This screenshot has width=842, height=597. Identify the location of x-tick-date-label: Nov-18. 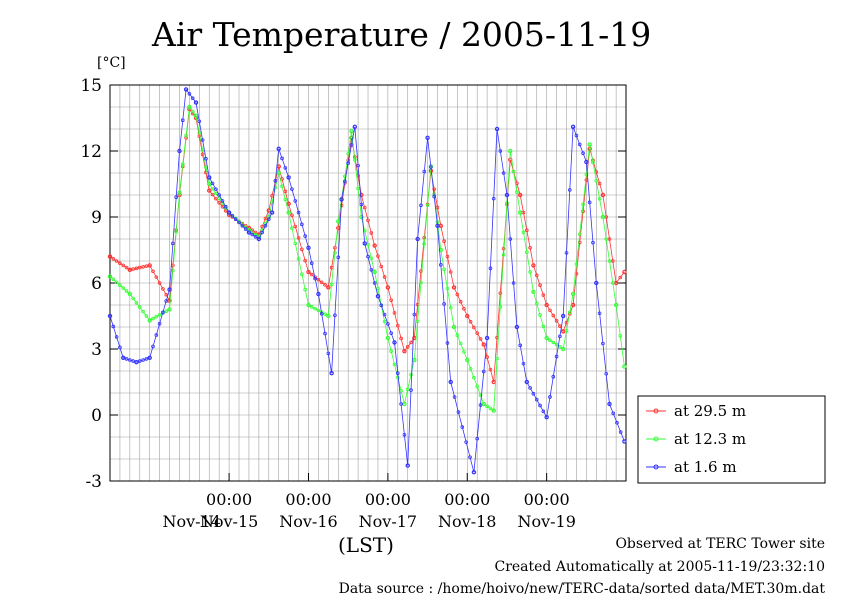
(467, 521).